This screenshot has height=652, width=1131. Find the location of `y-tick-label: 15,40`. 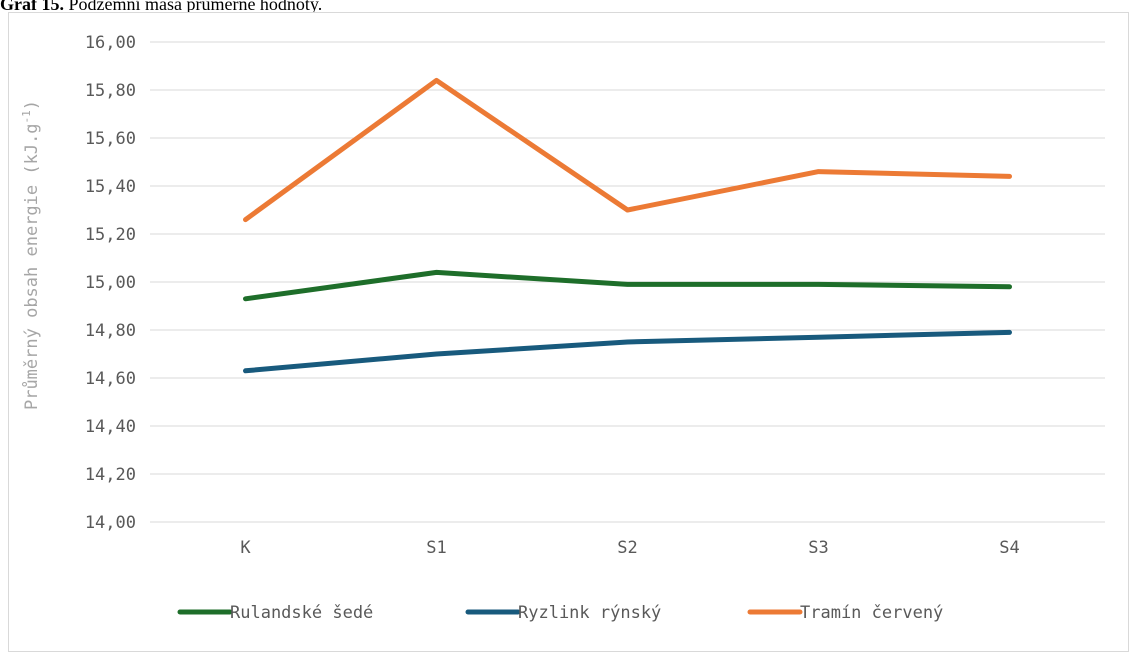

y-tick-label: 15,40 is located at coordinates (110, 187).